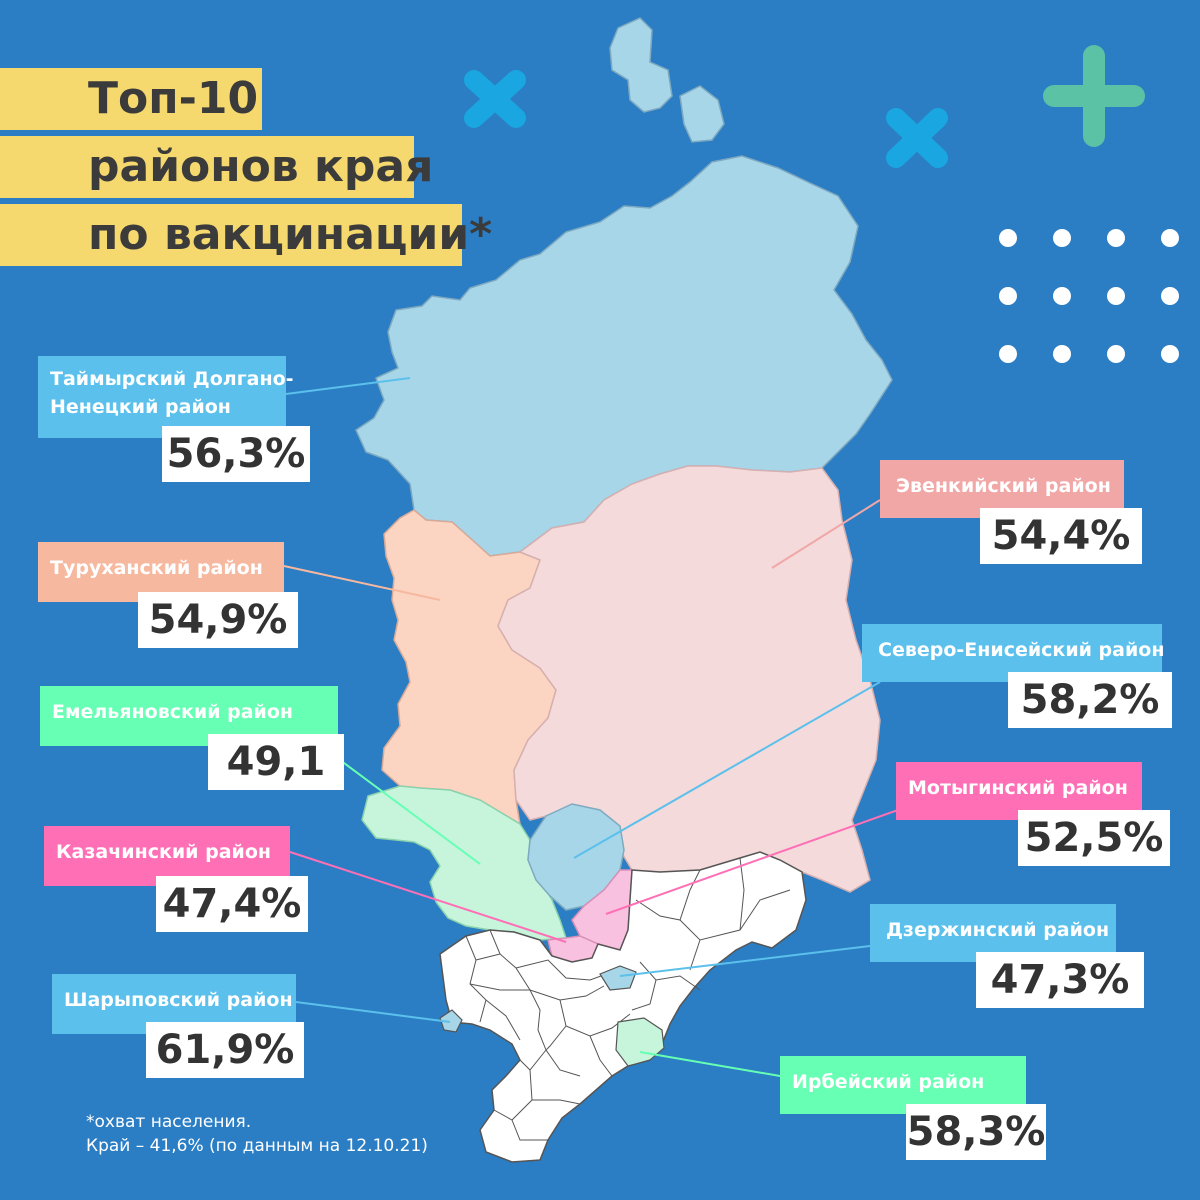 Image resolution: width=1200 pixels, height=1200 pixels. I want to click on footnote-line-2: Край – 41,6% (по данным на 12.10.21), so click(257, 1146).